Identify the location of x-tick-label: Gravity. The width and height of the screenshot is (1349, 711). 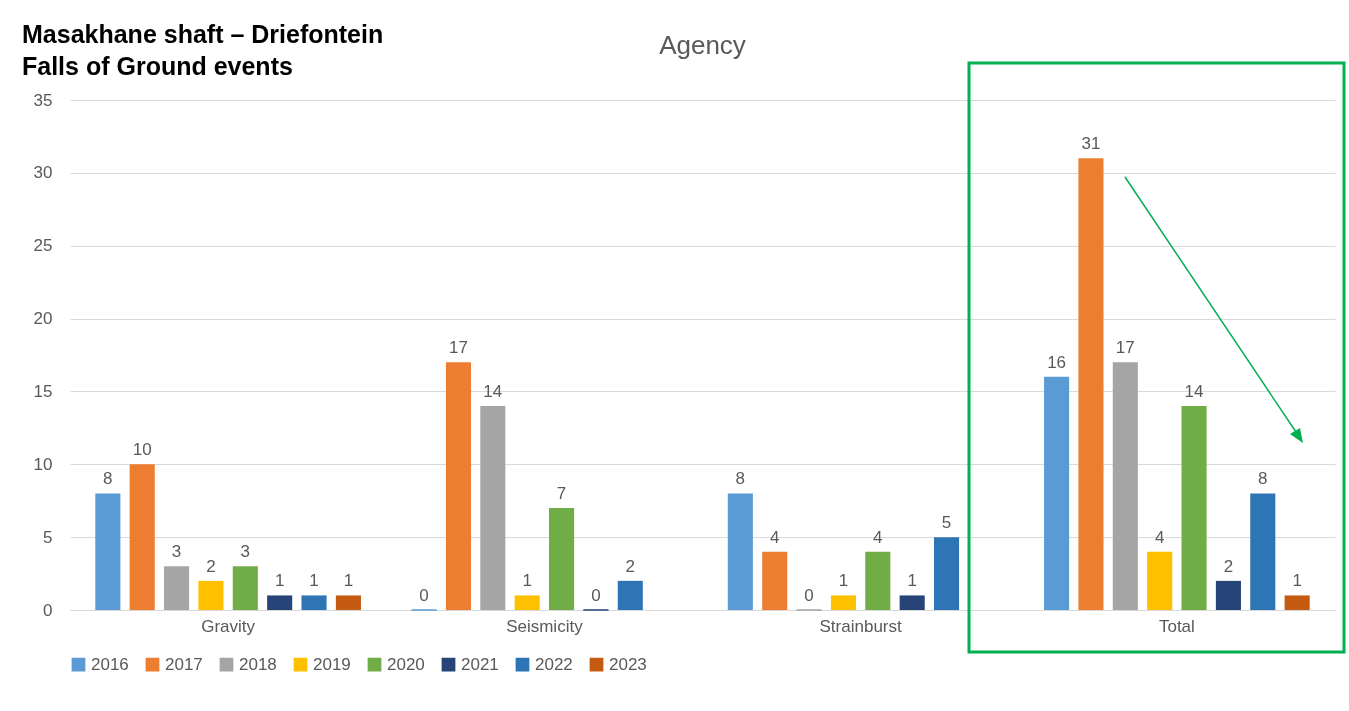
(228, 626).